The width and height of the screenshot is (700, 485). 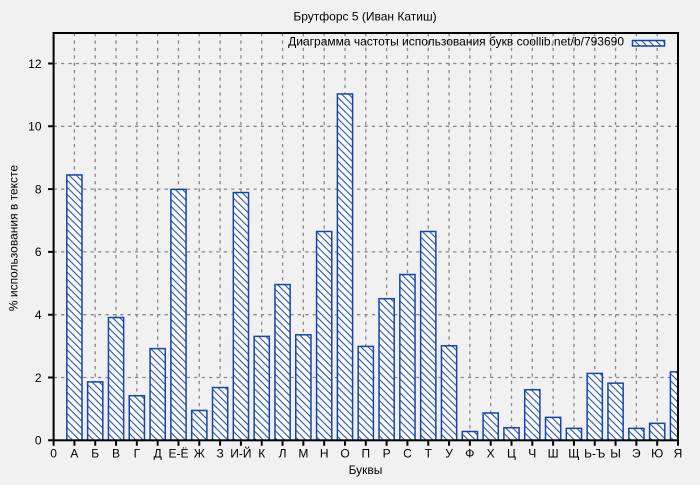 I want to click on svg-text: 2, so click(x=38, y=378).